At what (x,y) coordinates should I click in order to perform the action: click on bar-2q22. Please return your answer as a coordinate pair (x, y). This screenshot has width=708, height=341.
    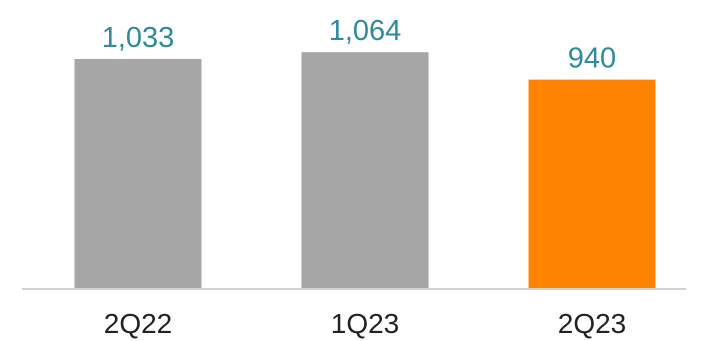
    Looking at the image, I should click on (138, 173).